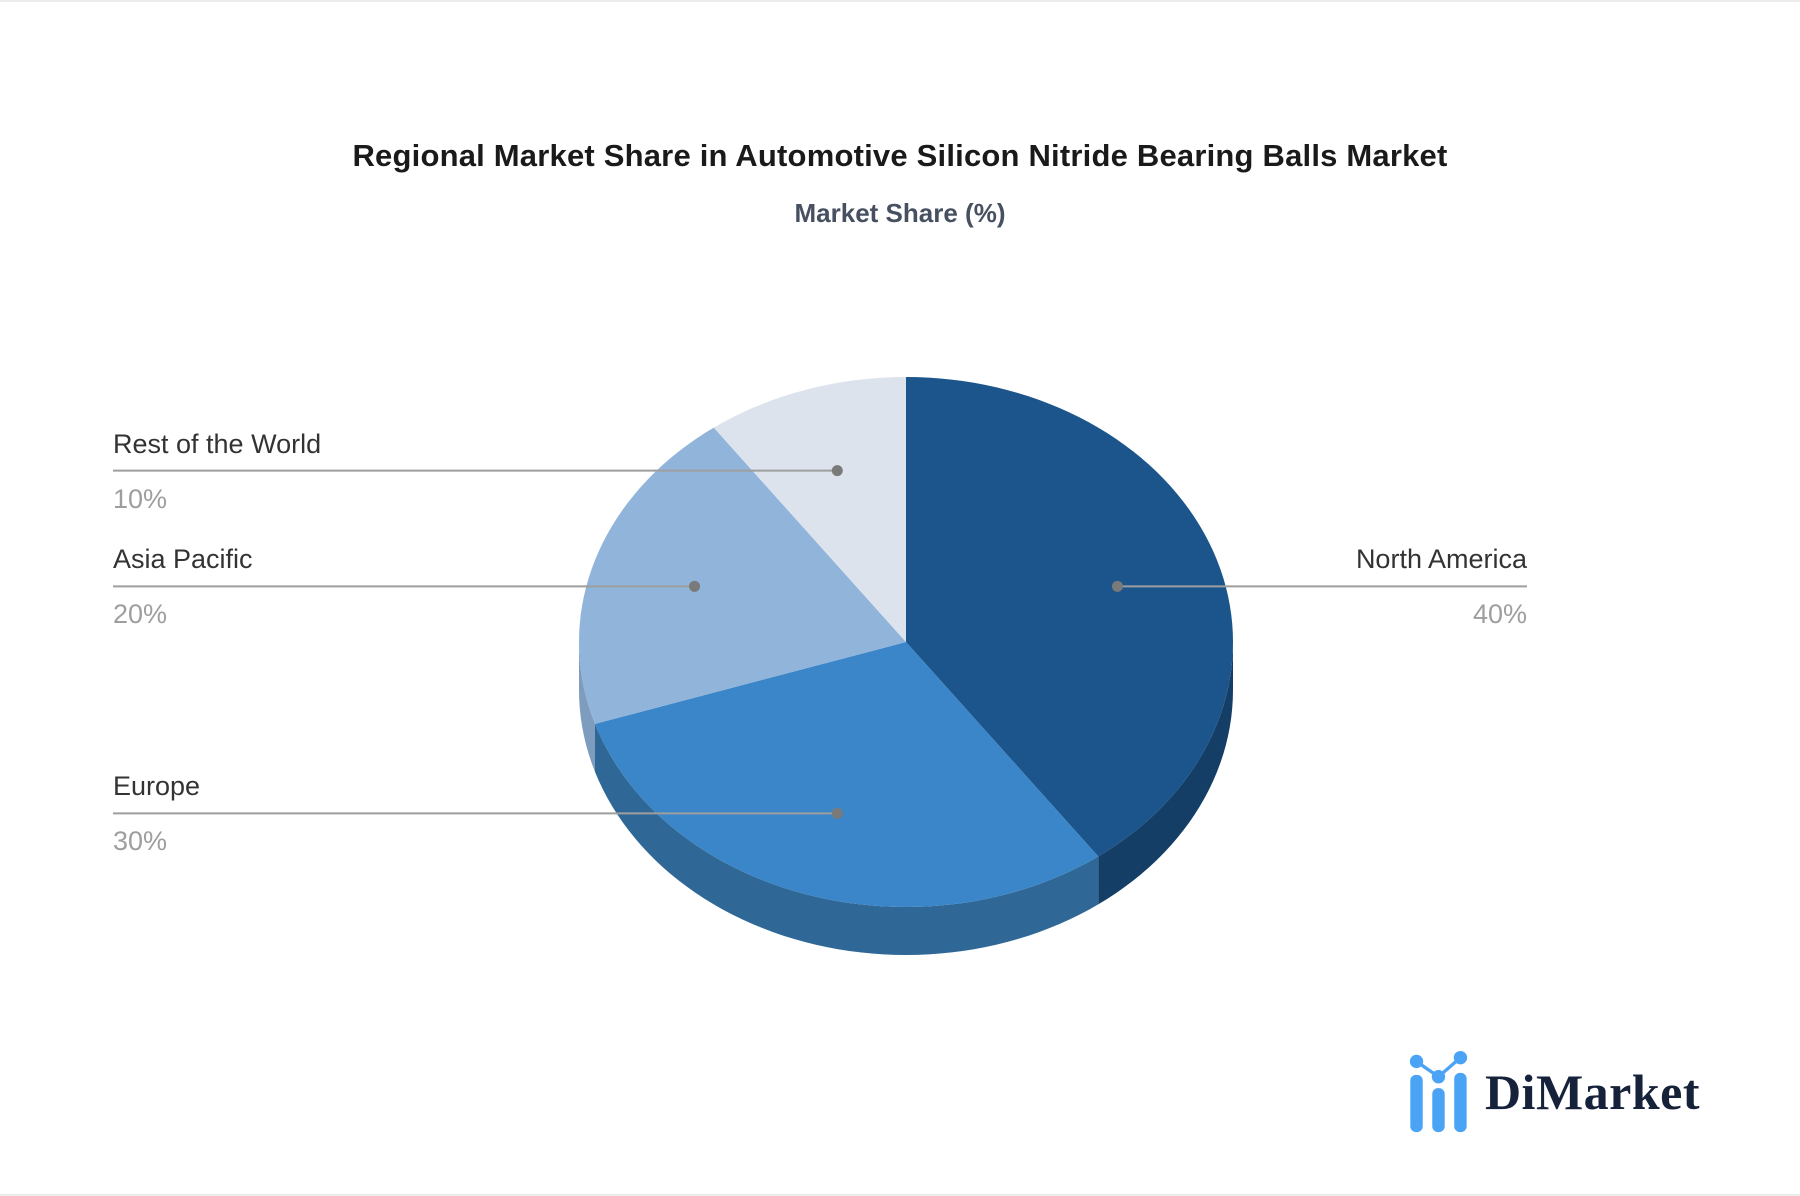 This screenshot has height=1196, width=1800. Describe the element at coordinates (837, 471) in the screenshot. I see `leader-dot-rest-of-the-world` at that location.